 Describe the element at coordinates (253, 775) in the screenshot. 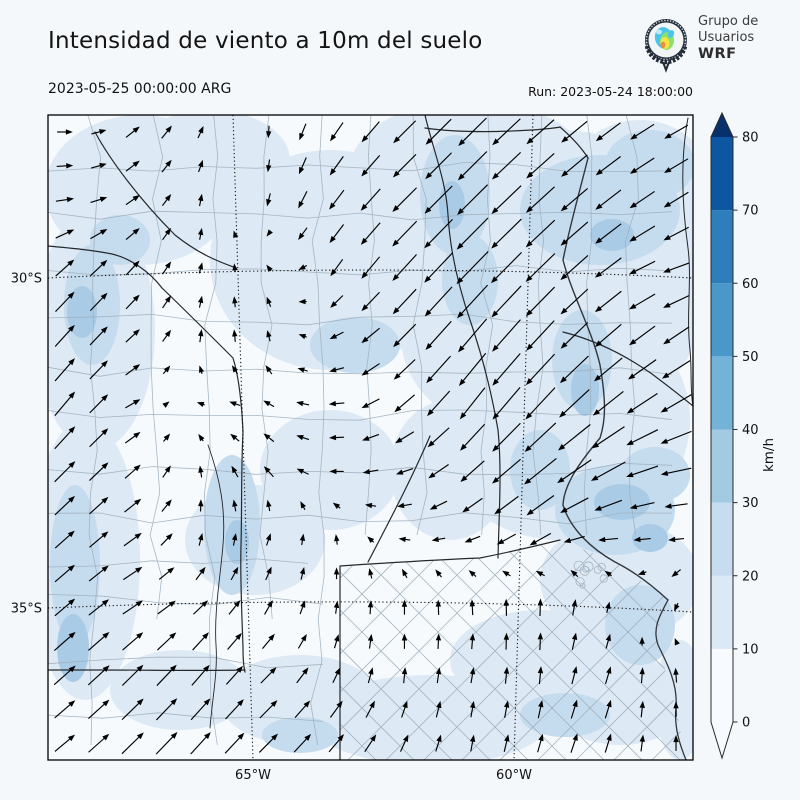

I see `svg-text: 65°W` at that location.